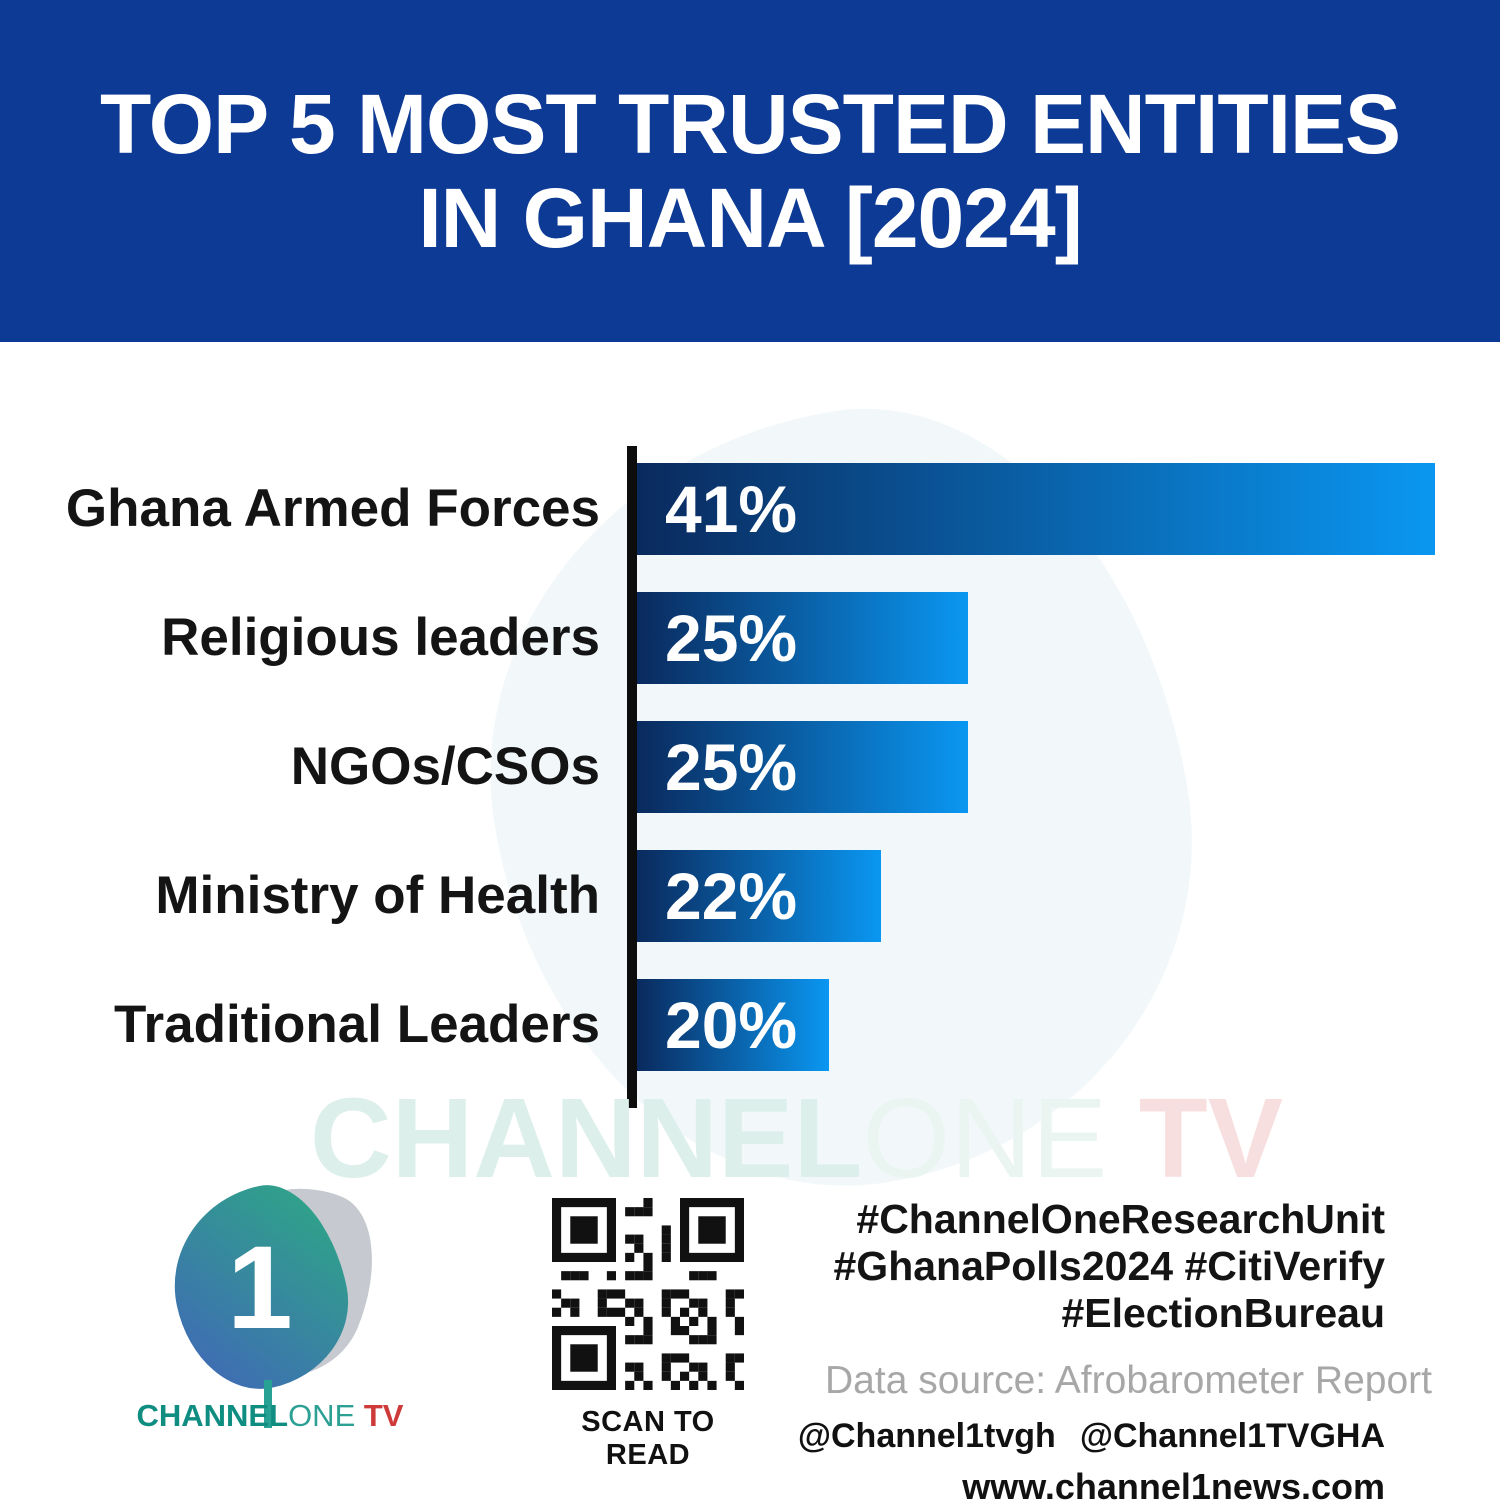 Image resolution: width=1500 pixels, height=1500 pixels. Describe the element at coordinates (357, 1024) in the screenshot. I see `bar-label: Traditional Leaders` at that location.